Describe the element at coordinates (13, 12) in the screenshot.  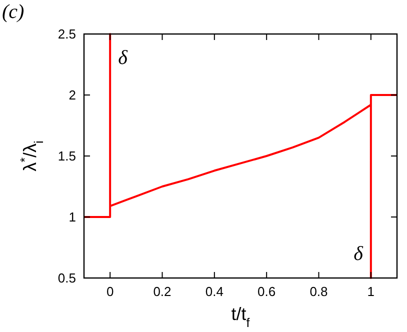
I see `text: (c)` at that location.